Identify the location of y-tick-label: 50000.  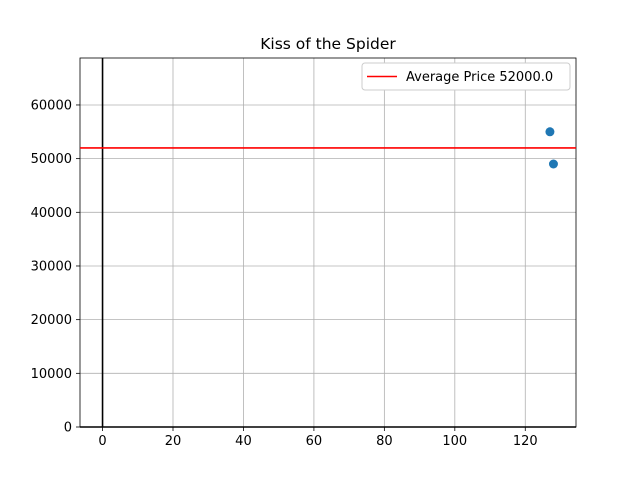
(51, 159).